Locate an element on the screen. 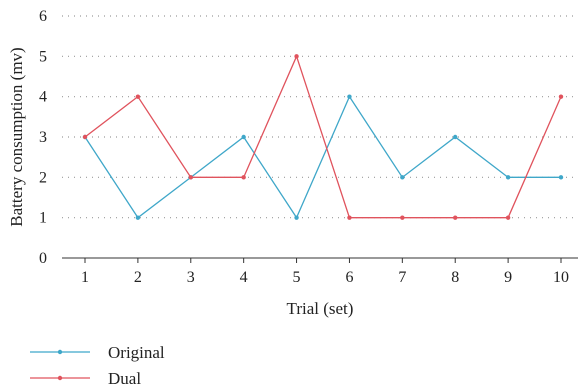 Image resolution: width=587 pixels, height=389 pixels. legend-label-original: Original is located at coordinates (136, 352).